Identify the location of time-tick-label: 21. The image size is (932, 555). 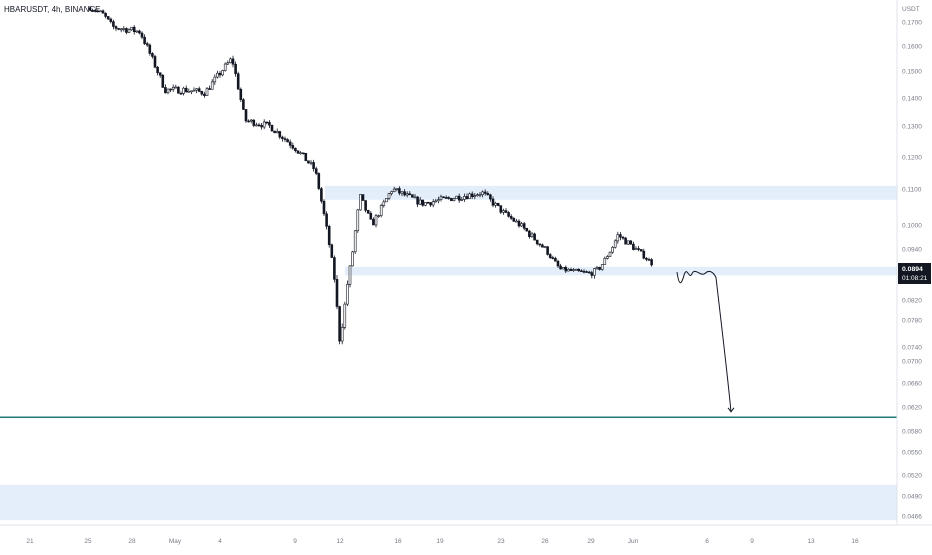
(30, 541).